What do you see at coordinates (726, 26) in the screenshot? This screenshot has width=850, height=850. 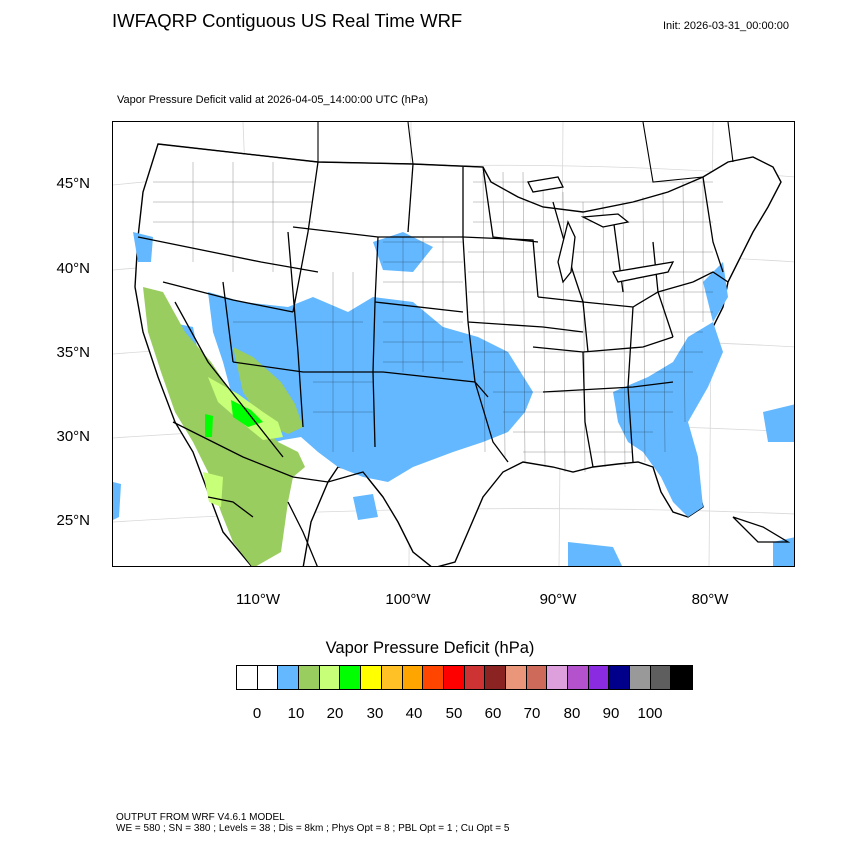 I see `init-time-label: Init: 2026-03-31_00:00:00` at bounding box center [726, 26].